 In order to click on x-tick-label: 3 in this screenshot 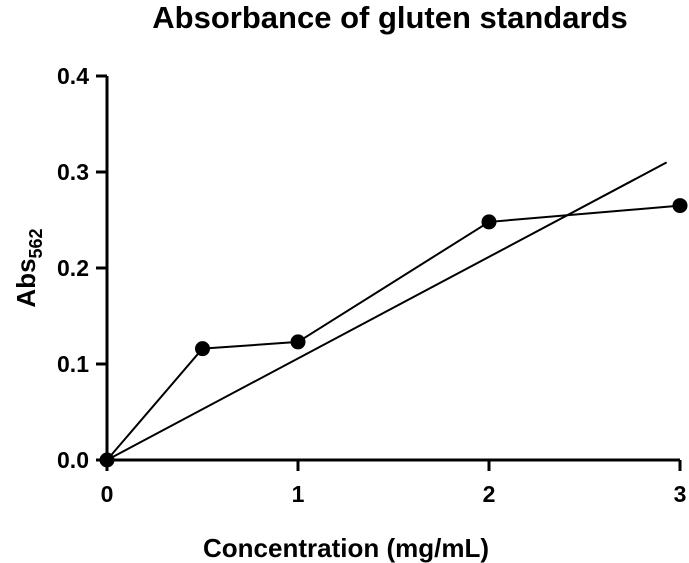, I will do `click(680, 494)`.